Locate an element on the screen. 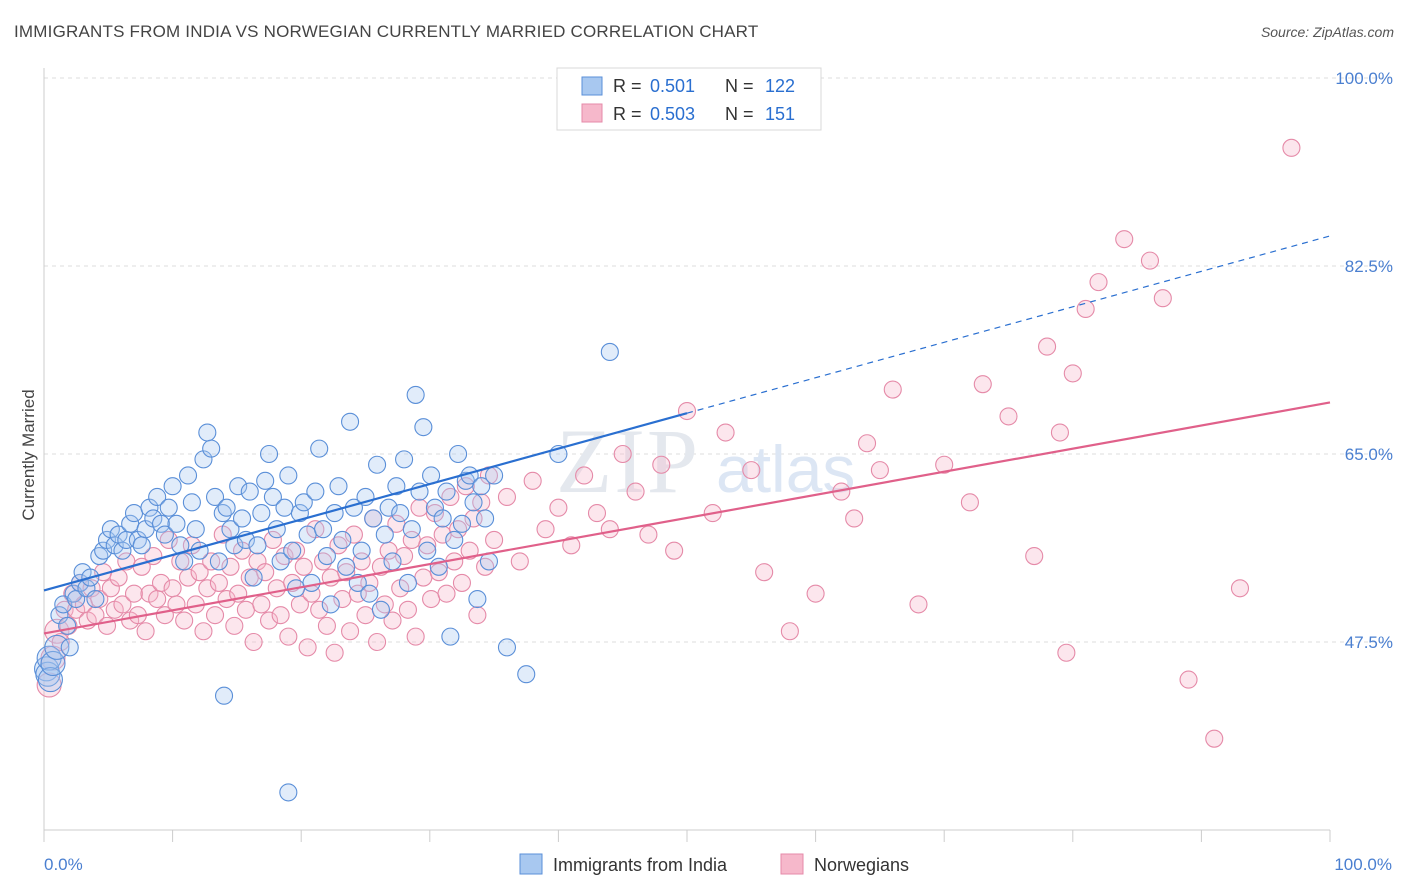 The height and width of the screenshot is (892, 1406). legend-swatch-india is located at coordinates (592, 86).